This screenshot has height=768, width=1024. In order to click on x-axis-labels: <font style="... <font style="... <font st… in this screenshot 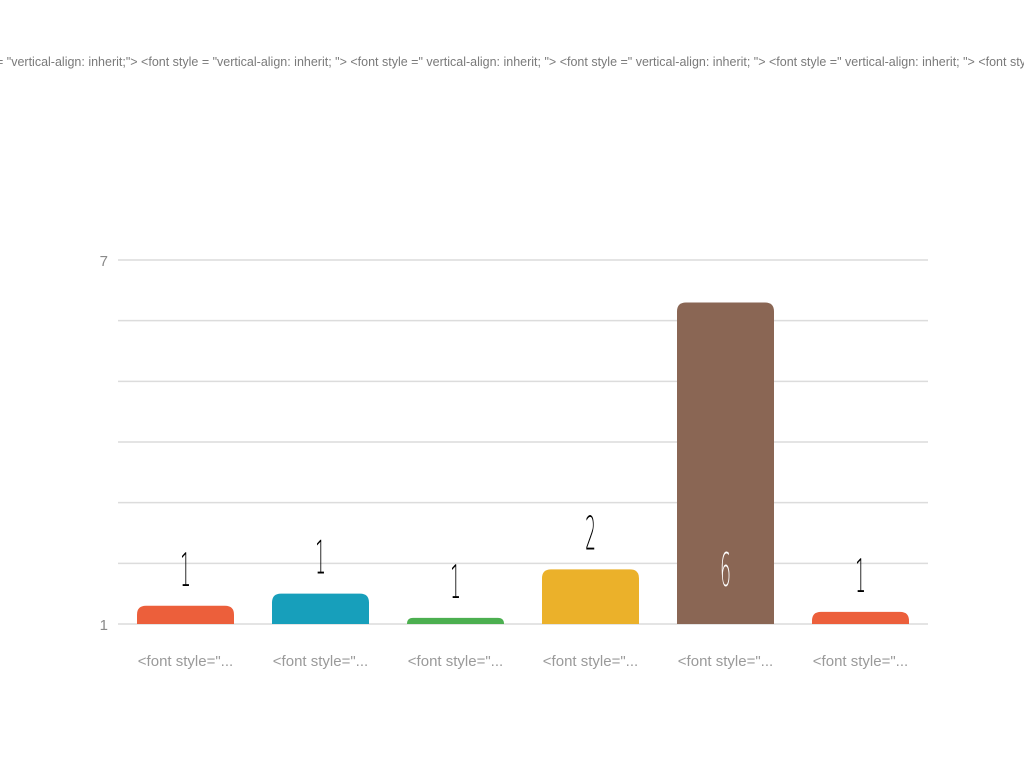, I will do `click(523, 661)`.